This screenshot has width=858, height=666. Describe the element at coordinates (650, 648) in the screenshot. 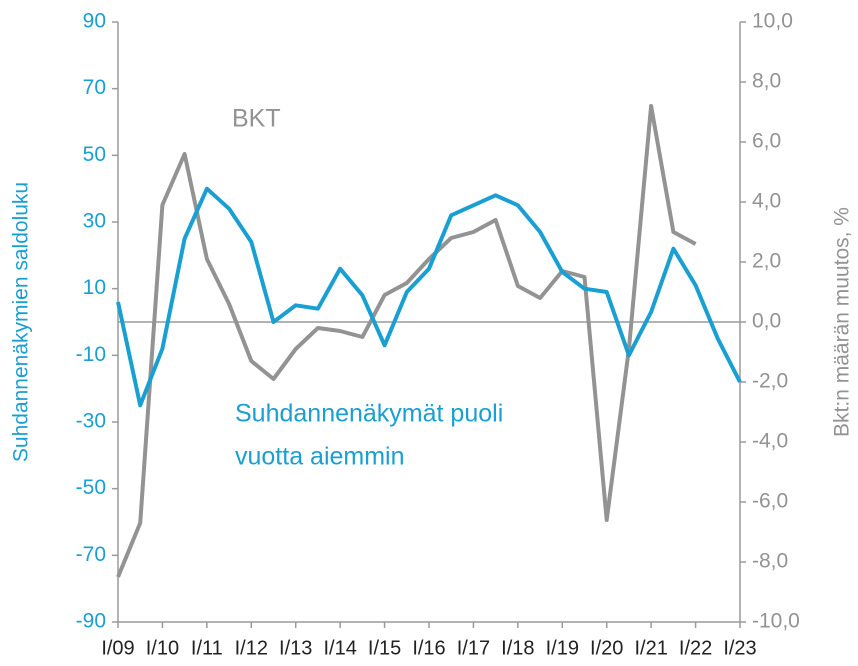

I see `x-tick-label: I/21` at that location.